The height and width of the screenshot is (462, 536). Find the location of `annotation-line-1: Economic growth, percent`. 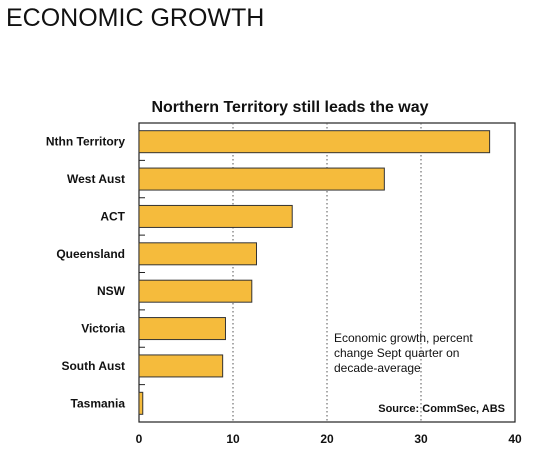

annotation-line-1: Economic growth, percent is located at coordinates (403, 338).